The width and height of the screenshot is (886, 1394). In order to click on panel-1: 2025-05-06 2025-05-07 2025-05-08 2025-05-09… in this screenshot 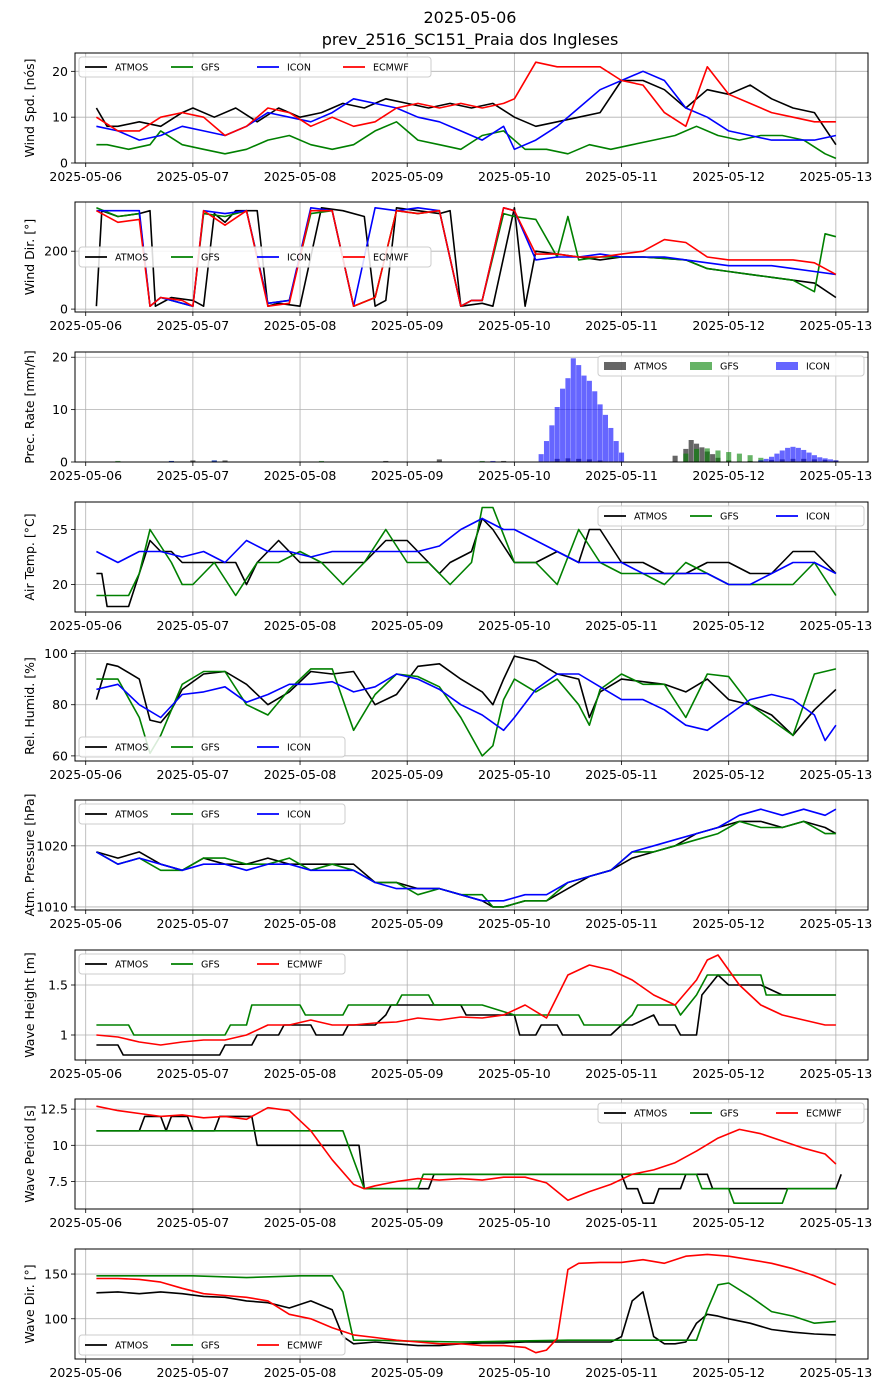, I will do `click(447, 118)`.